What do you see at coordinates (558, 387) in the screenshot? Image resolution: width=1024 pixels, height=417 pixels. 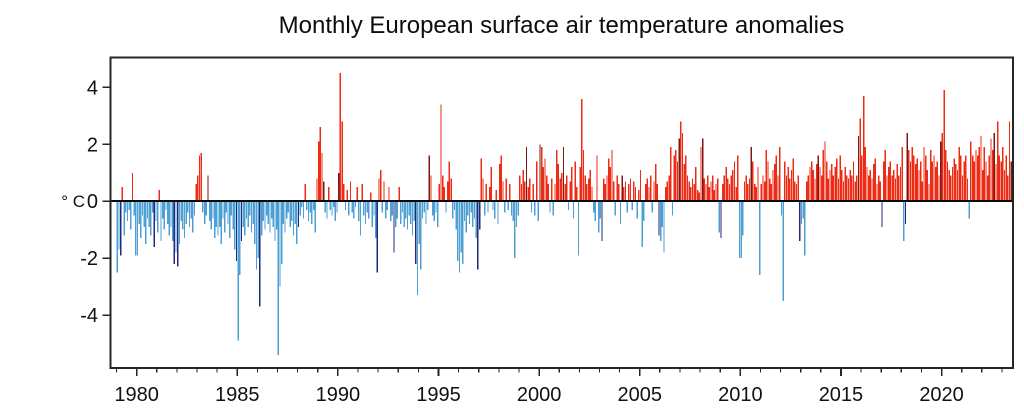 I see `x-axis: 1980 1985 1990 1995 2000 2005 2010 2015 2020` at bounding box center [558, 387].